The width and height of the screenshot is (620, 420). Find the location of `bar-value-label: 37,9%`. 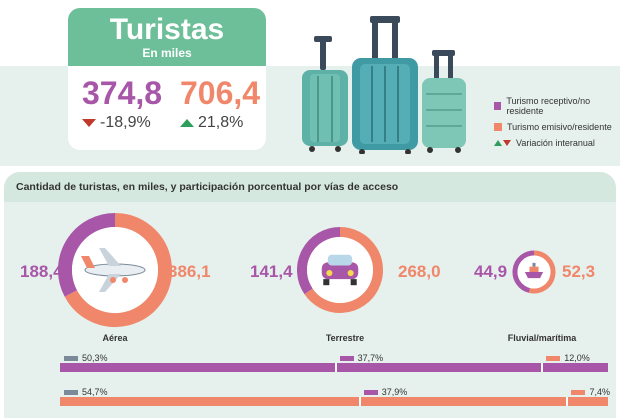

bar-value-label: 37,9% is located at coordinates (394, 392).